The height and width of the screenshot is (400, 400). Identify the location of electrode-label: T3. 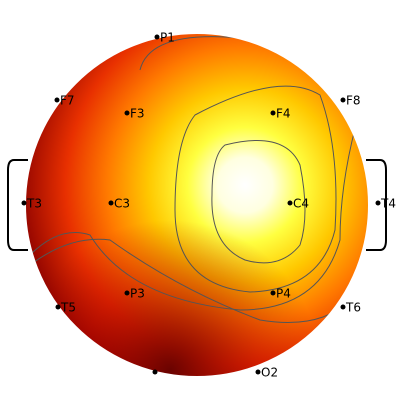
(34, 204).